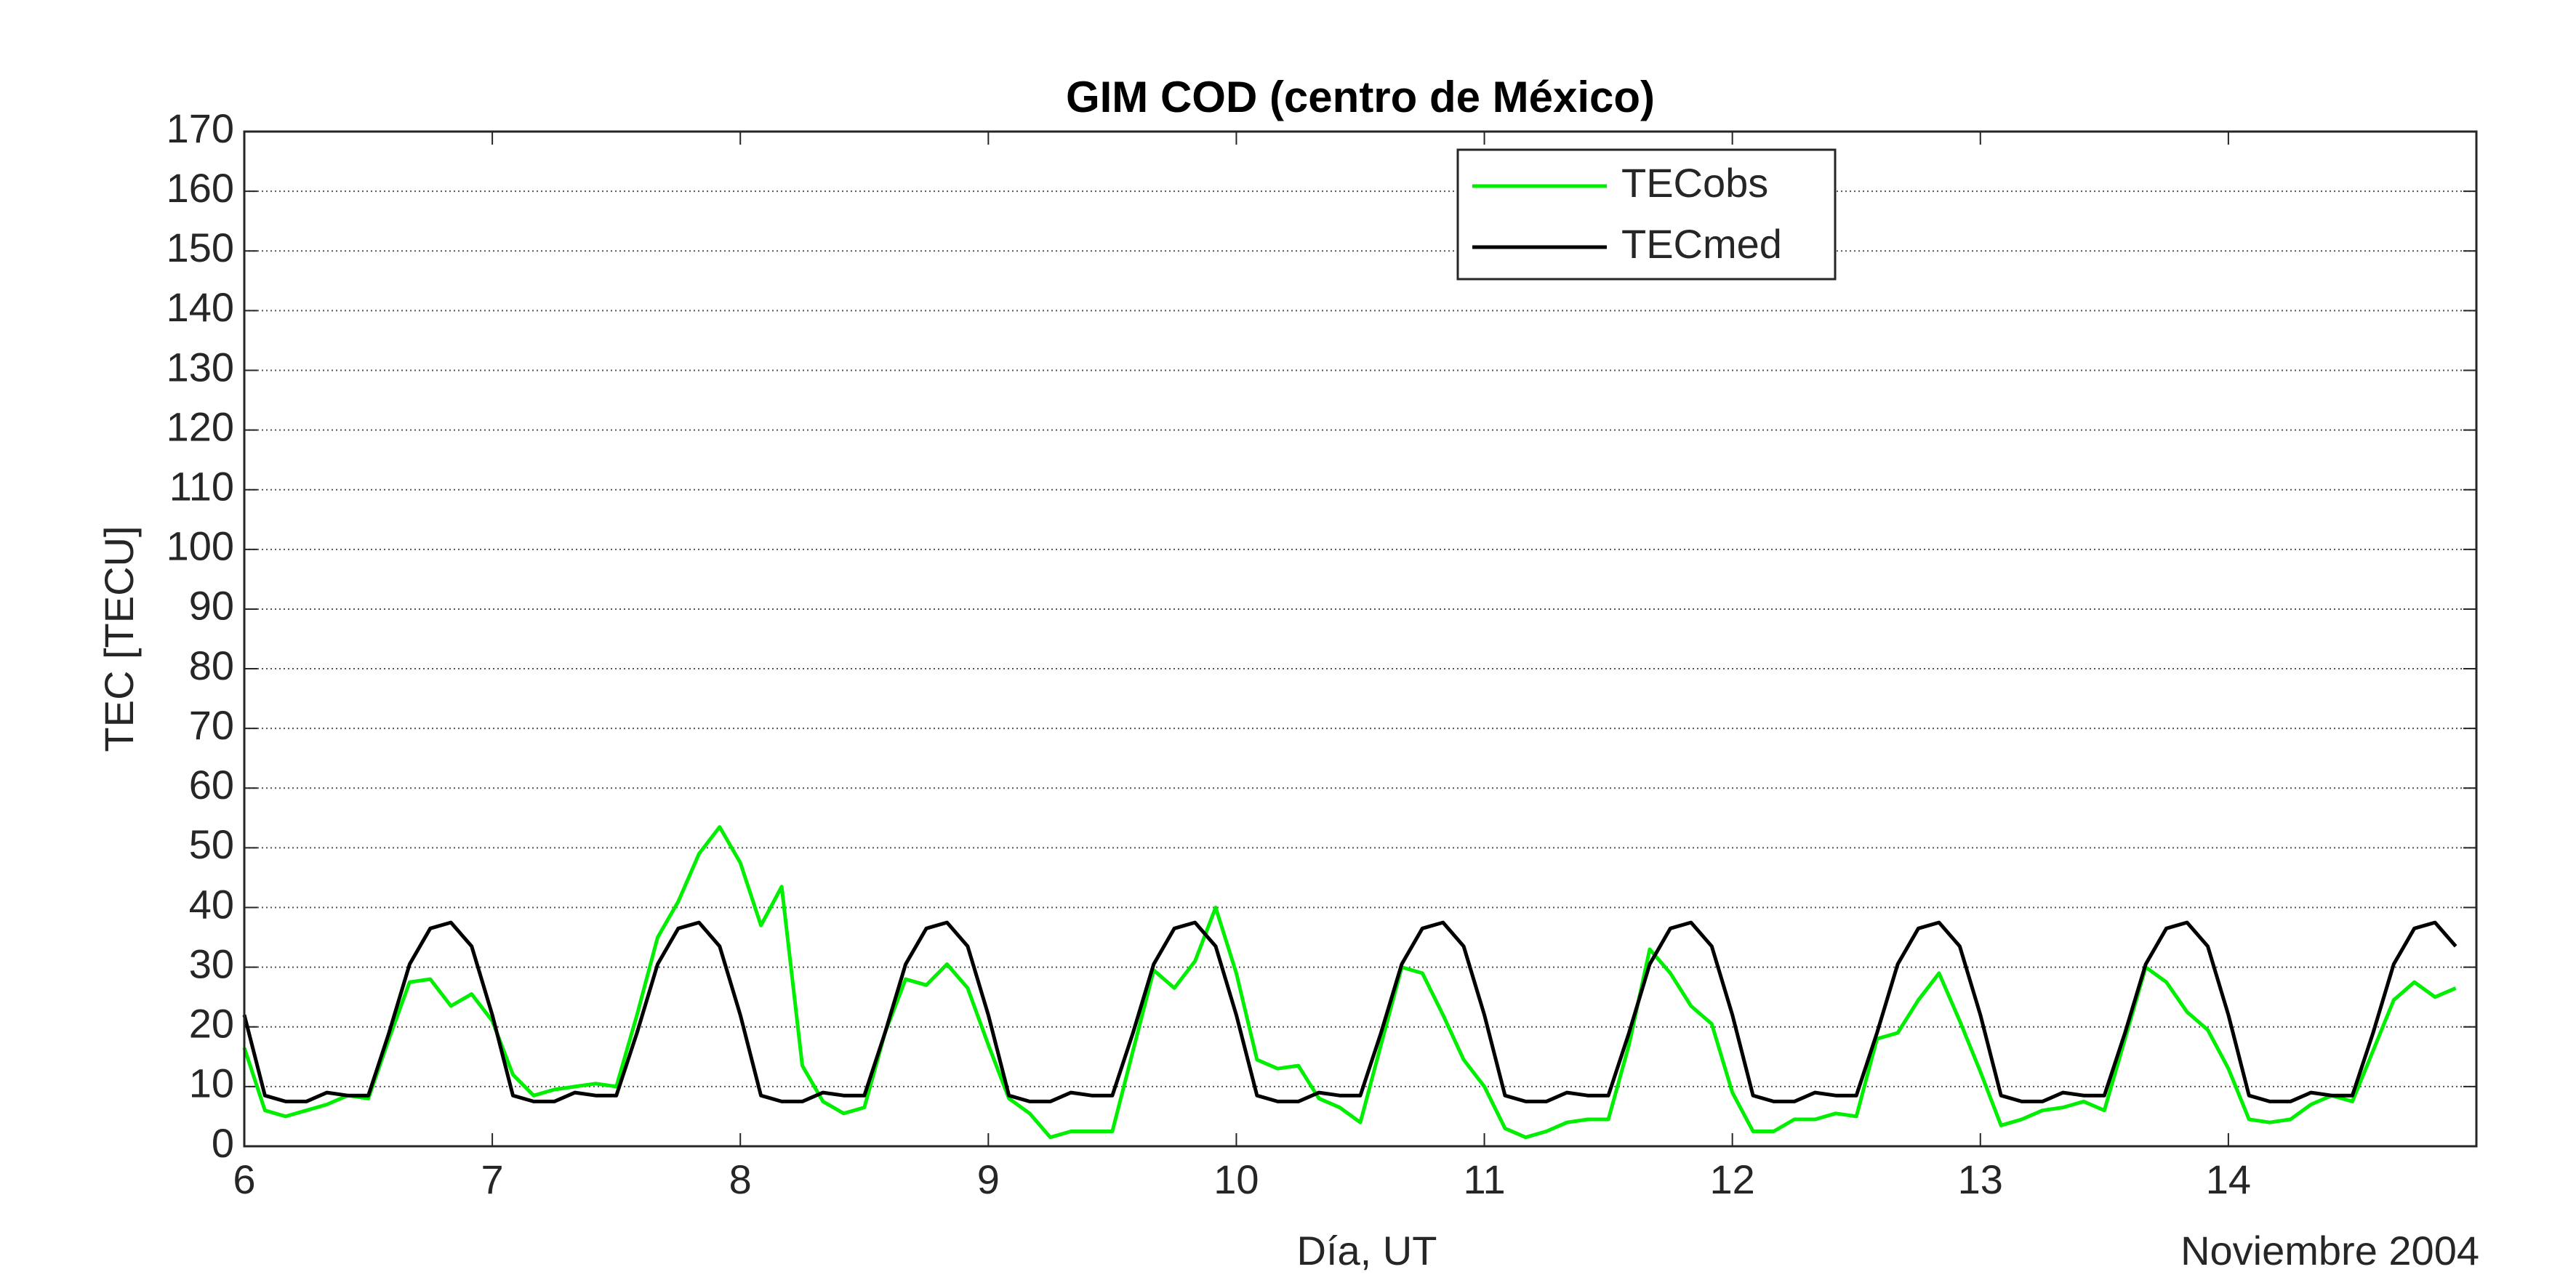 Image resolution: width=2576 pixels, height=1288 pixels. What do you see at coordinates (212, 844) in the screenshot?
I see `y-tick-label: 50` at bounding box center [212, 844].